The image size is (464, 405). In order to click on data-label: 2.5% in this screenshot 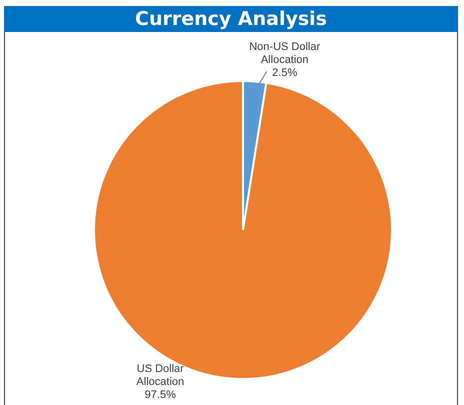, I will do `click(285, 72)`.